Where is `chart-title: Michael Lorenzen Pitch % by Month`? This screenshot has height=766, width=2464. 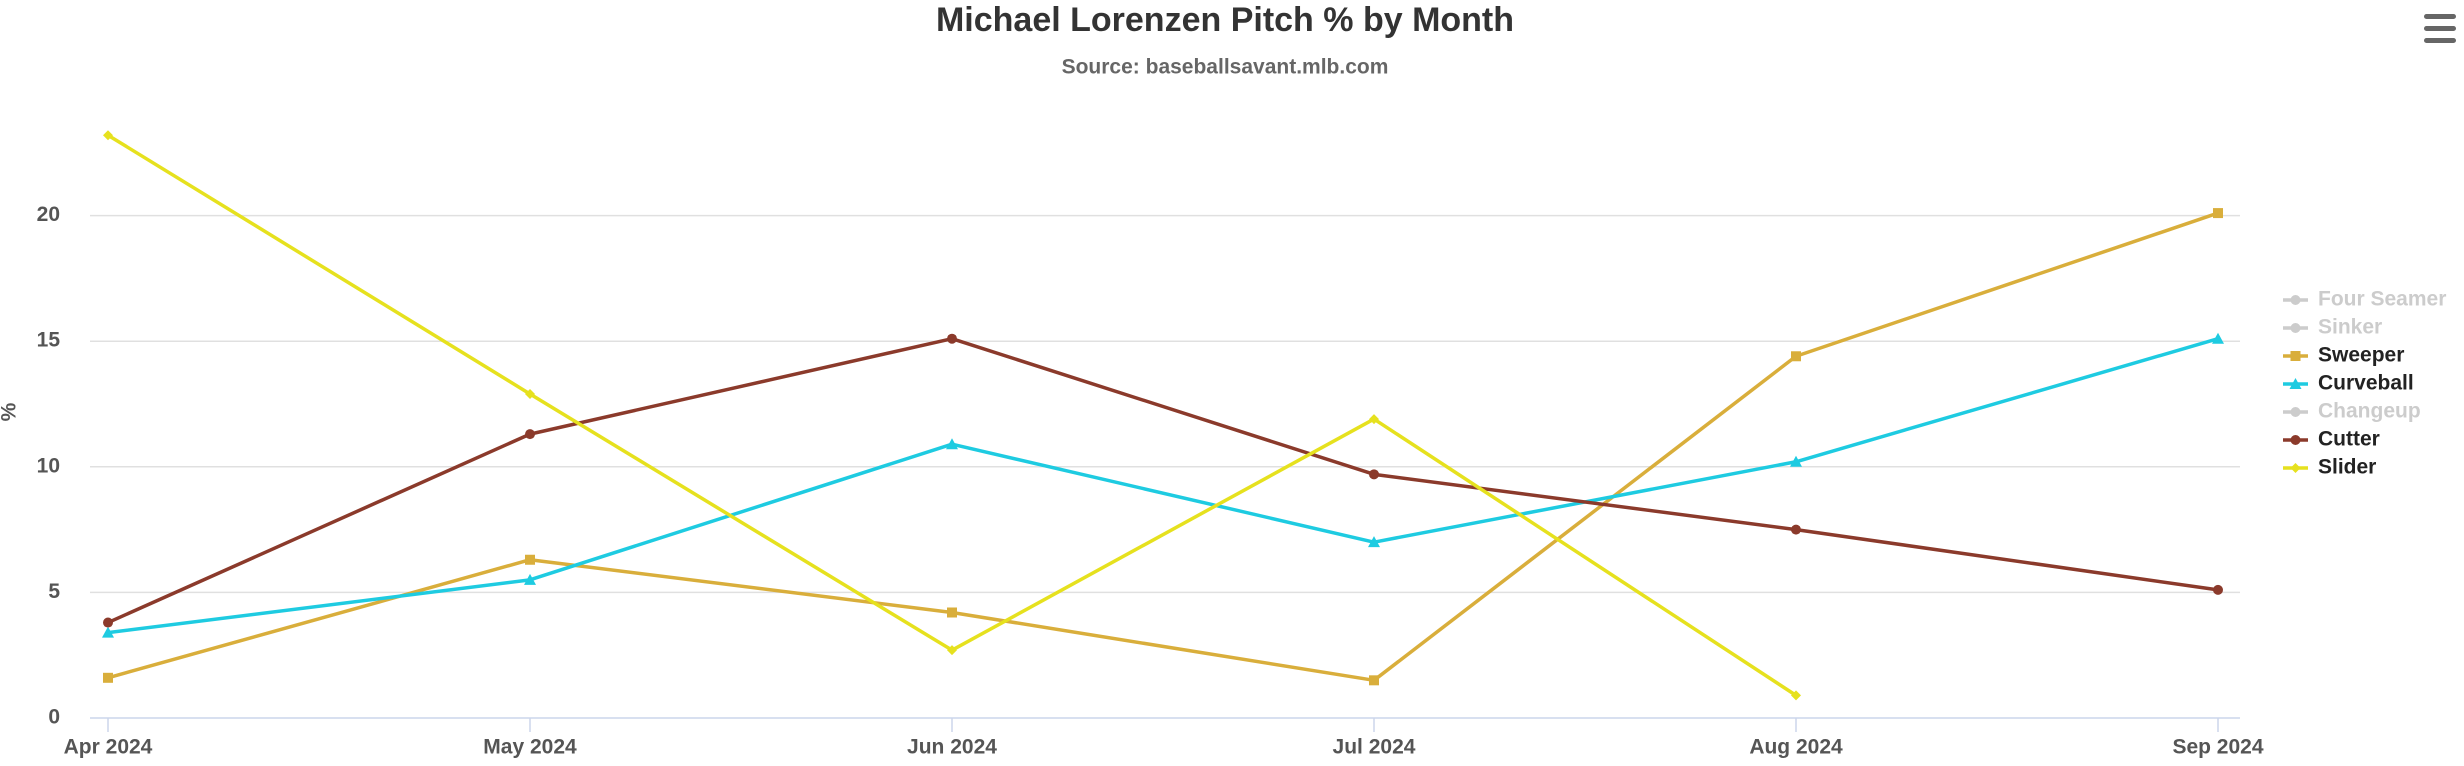
chart-title: Michael Lorenzen Pitch % by Month is located at coordinates (1225, 20).